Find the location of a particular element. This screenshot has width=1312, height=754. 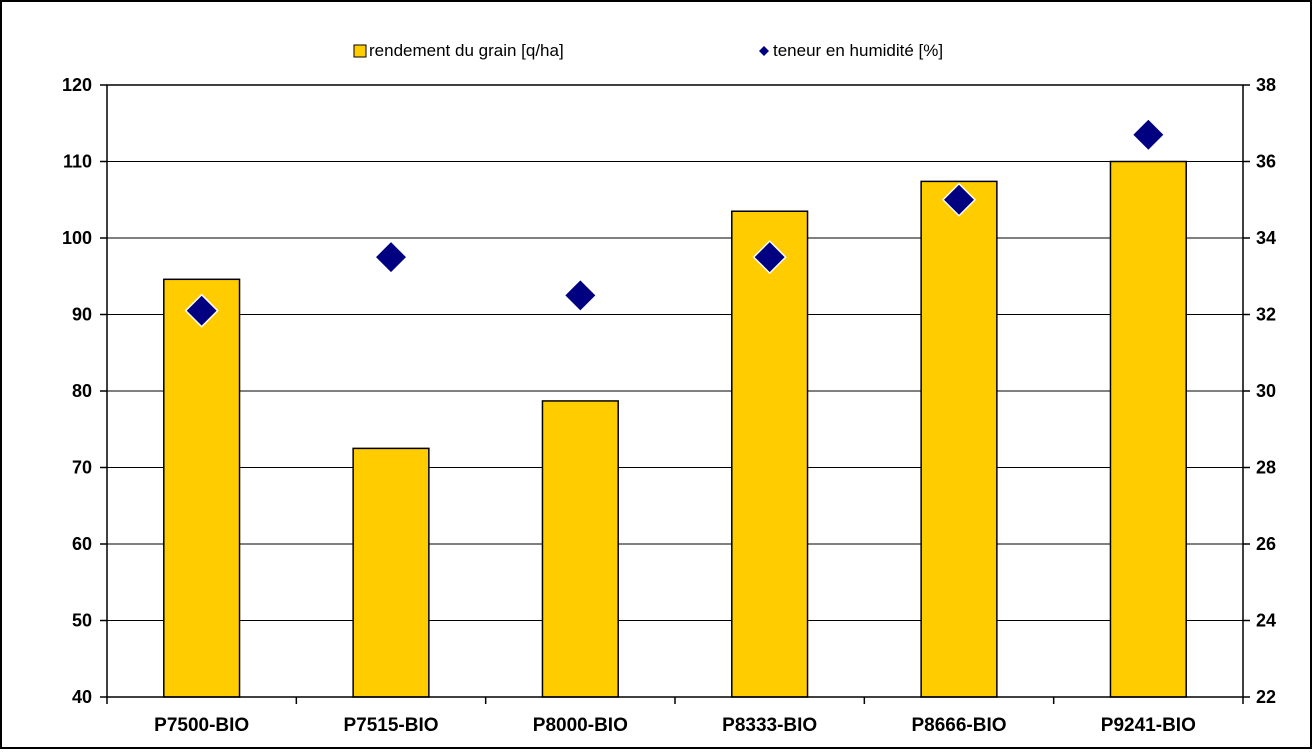

x-tick-label: P7515-BIO is located at coordinates (390, 725).